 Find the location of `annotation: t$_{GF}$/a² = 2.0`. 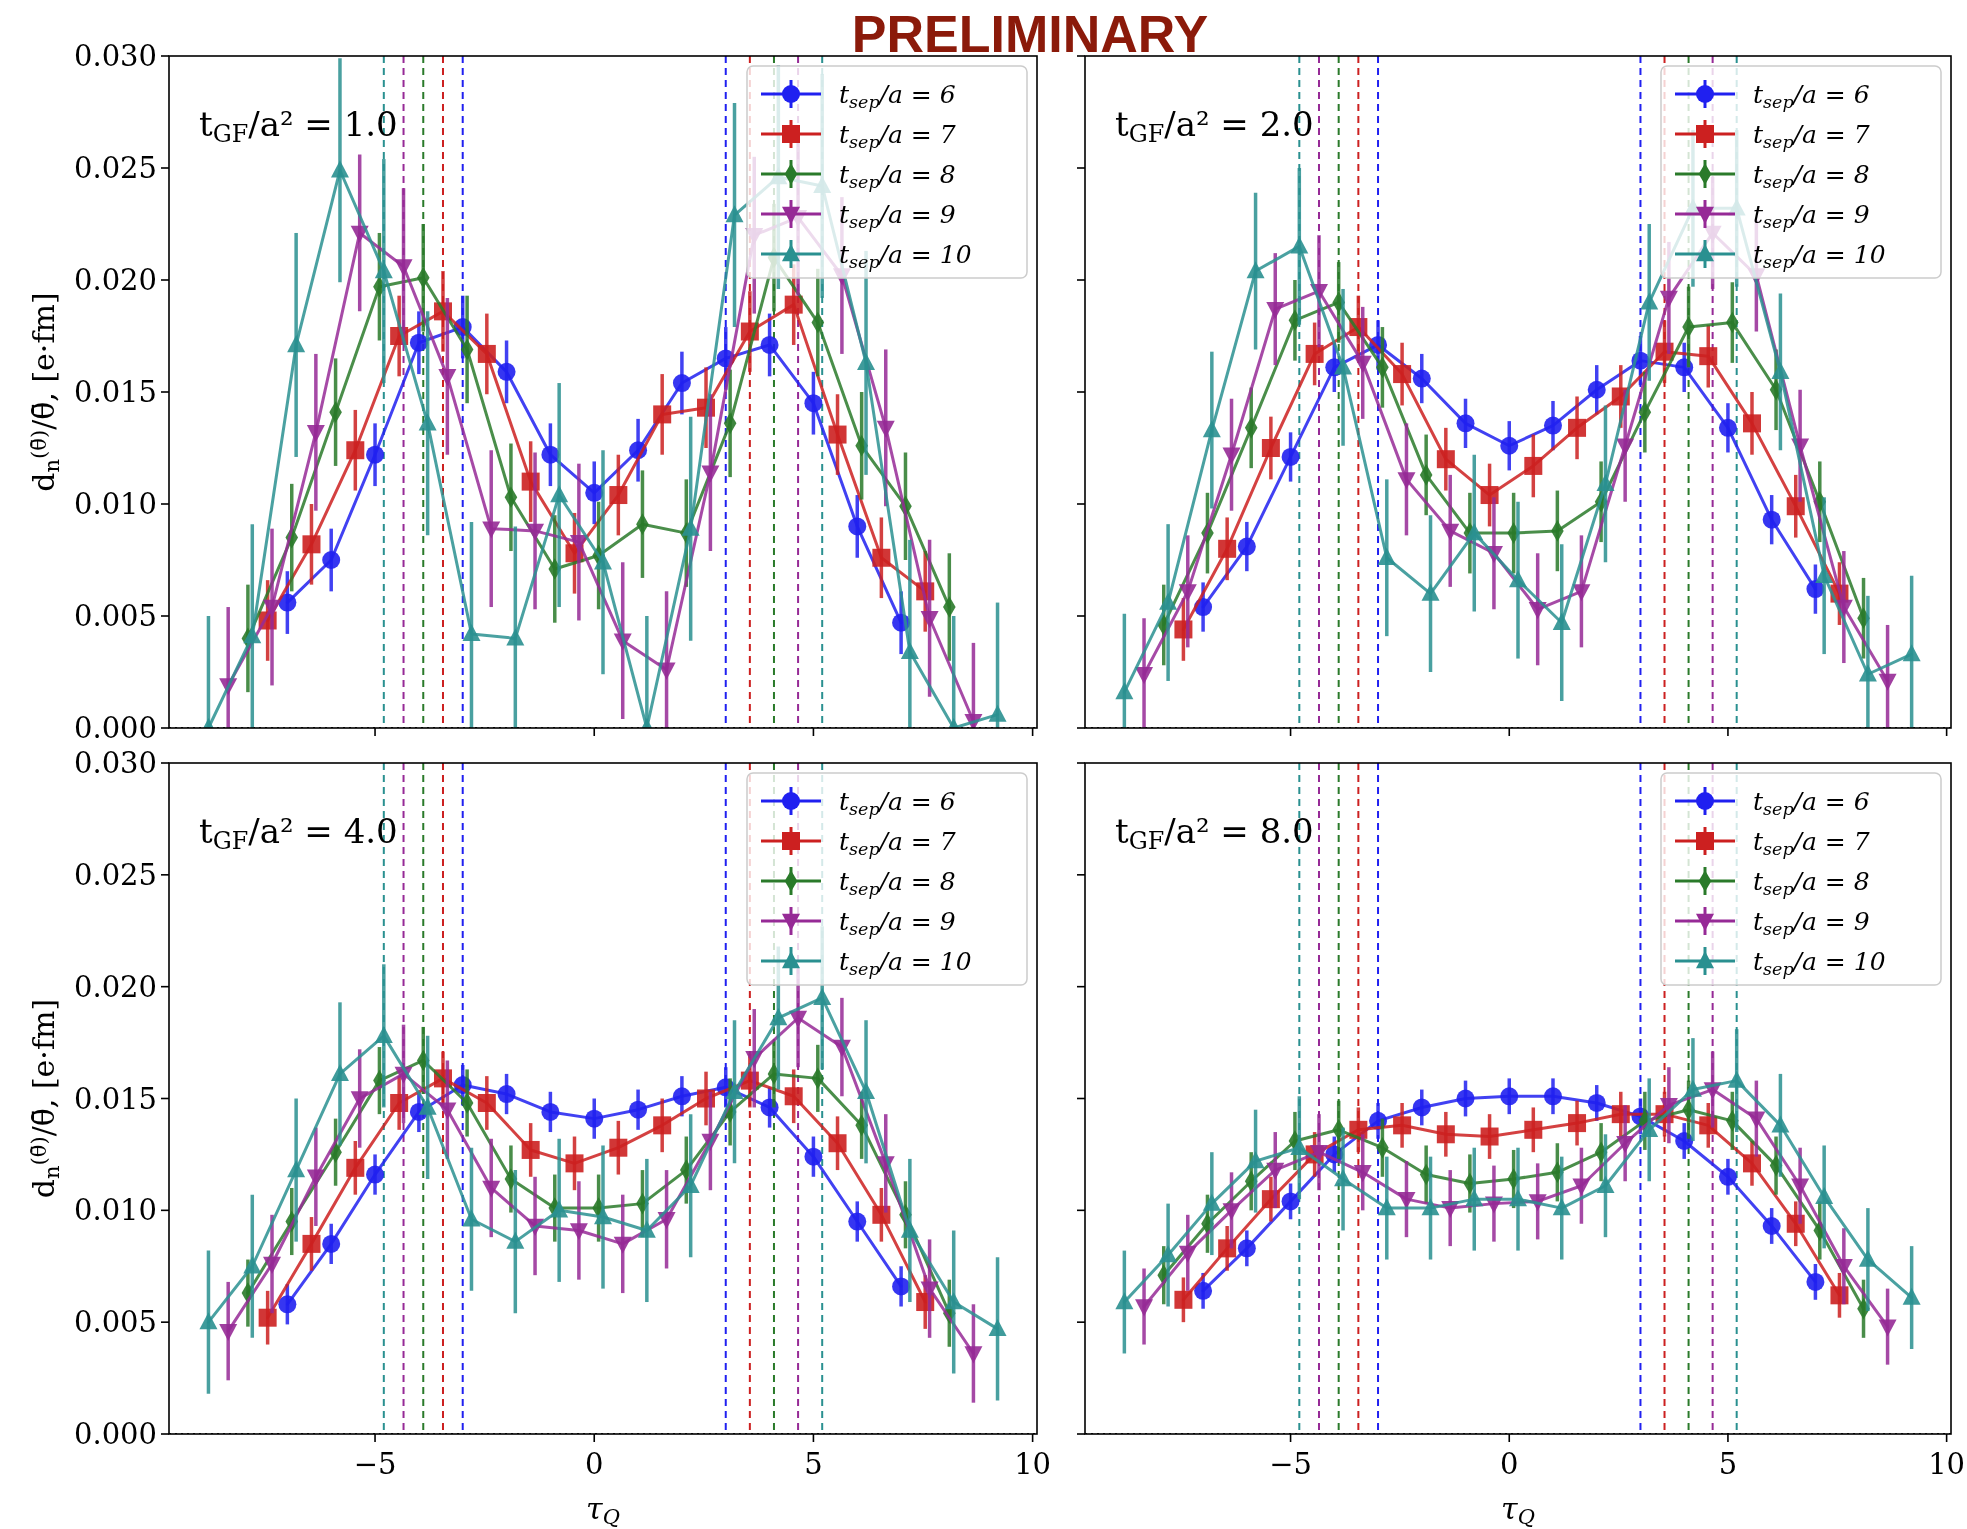

annotation: t$_{GF}$/a² = 2.0 is located at coordinates (1214, 126).